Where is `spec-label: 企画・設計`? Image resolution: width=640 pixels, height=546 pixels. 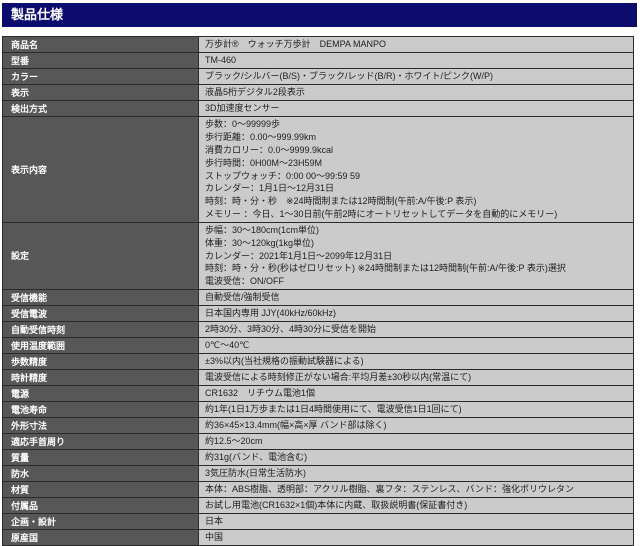 spec-label: 企画・設計 is located at coordinates (100, 521).